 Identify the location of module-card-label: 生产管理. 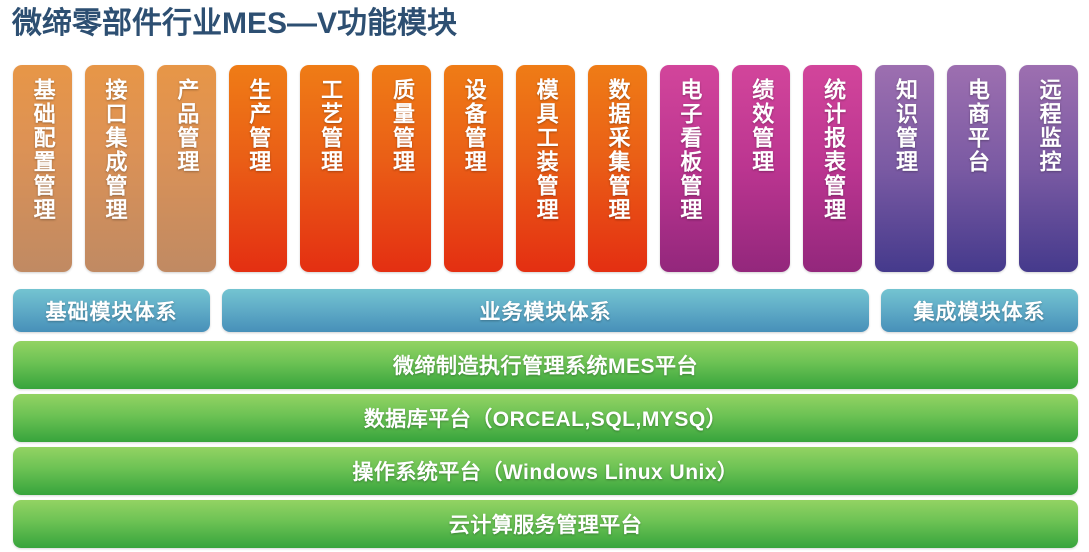
(259, 126).